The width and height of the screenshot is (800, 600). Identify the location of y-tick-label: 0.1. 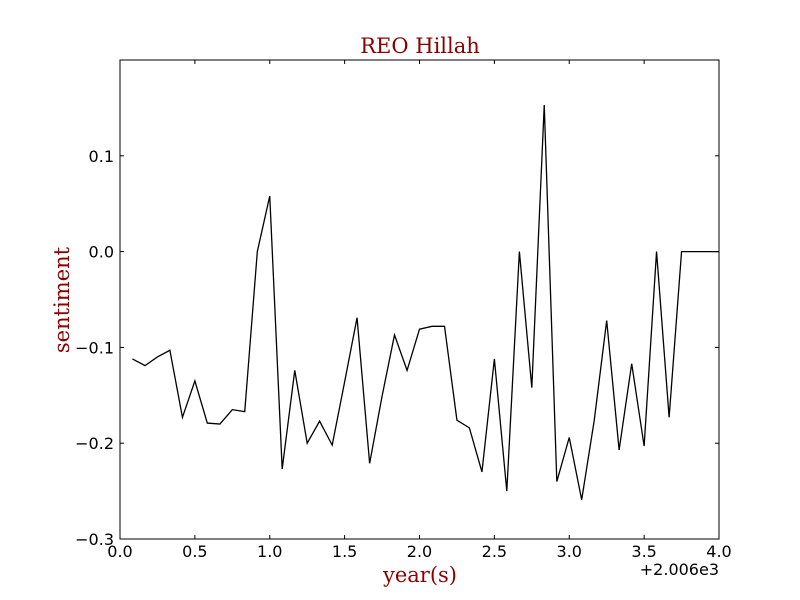
(101, 156).